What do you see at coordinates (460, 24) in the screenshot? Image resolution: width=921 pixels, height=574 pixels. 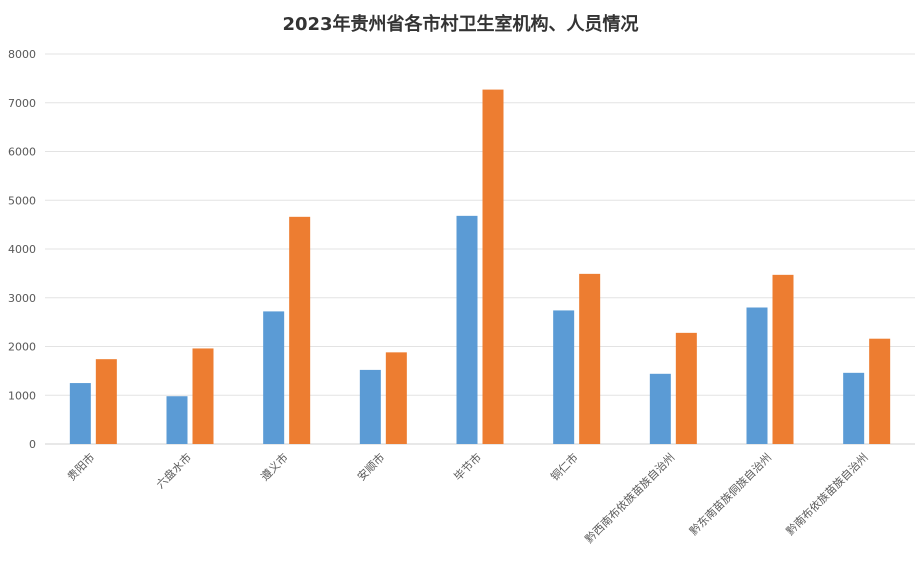 I see `chart-title: 2023年贵州省各市村卫生室机构、人员情况` at bounding box center [460, 24].